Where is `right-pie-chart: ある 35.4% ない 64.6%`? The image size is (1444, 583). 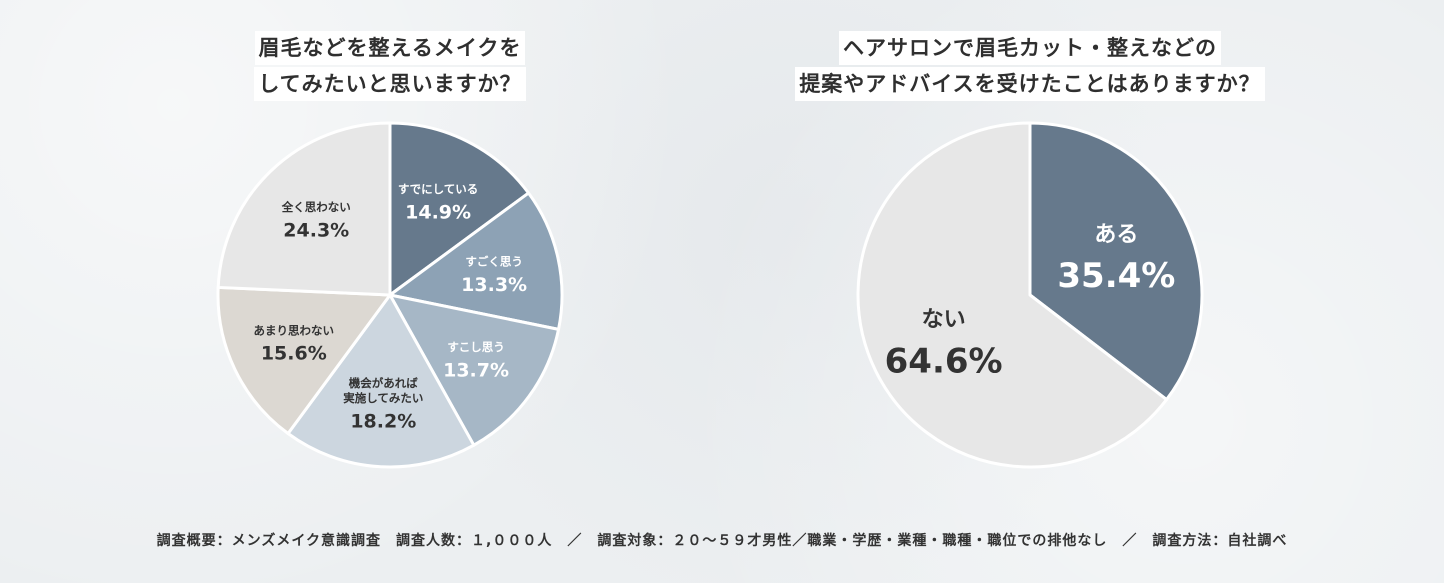 right-pie-chart: ある 35.4% ない 64.6% is located at coordinates (1030, 295).